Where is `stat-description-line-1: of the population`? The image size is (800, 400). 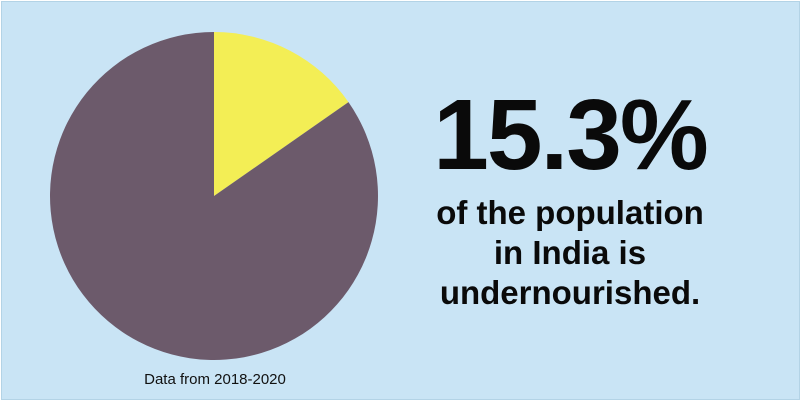
stat-description-line-1: of the population is located at coordinates (570, 212).